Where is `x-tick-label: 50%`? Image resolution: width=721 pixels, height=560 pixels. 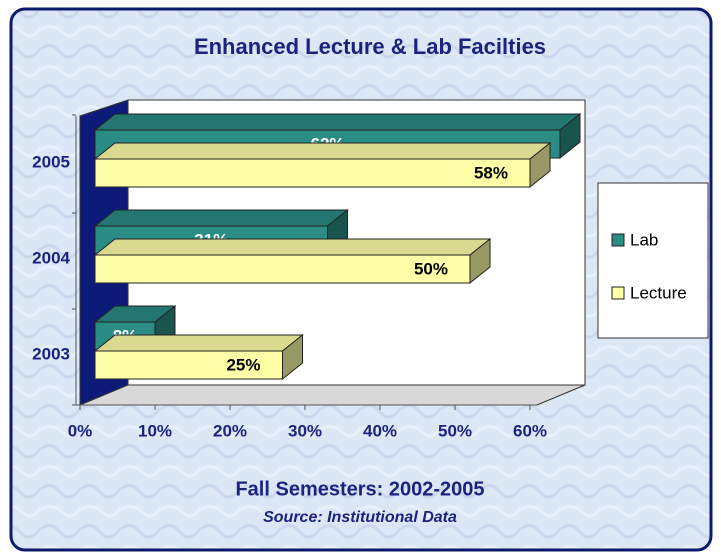
x-tick-label: 50% is located at coordinates (455, 430).